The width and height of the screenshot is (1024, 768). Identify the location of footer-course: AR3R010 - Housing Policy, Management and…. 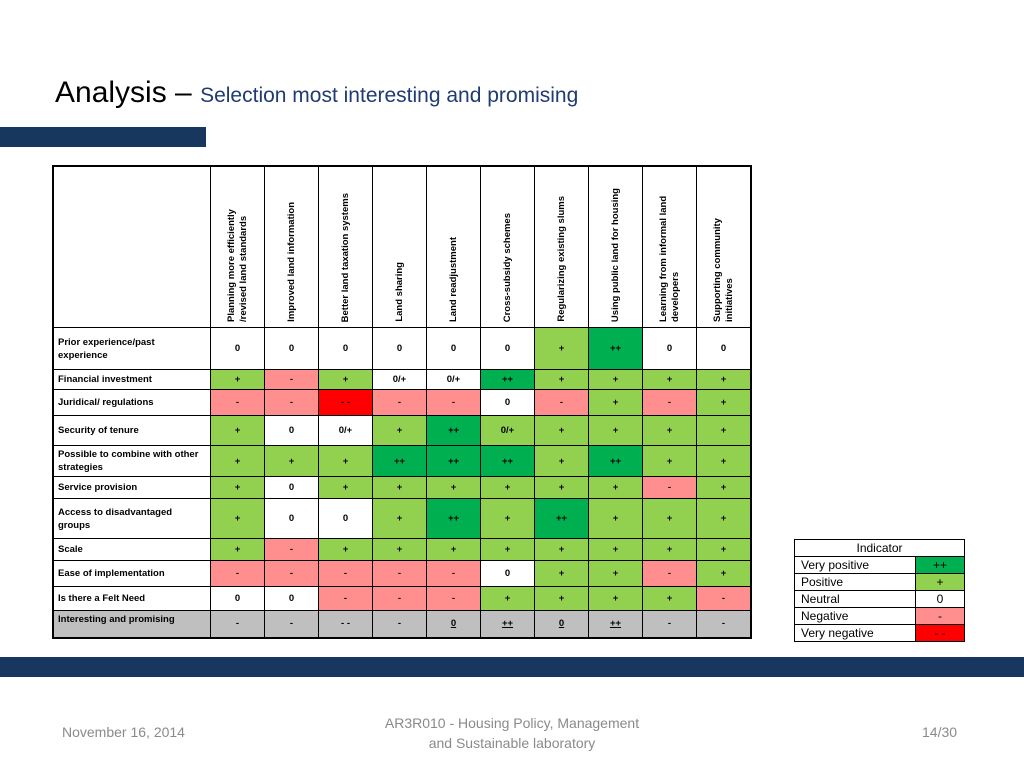
(512, 733).